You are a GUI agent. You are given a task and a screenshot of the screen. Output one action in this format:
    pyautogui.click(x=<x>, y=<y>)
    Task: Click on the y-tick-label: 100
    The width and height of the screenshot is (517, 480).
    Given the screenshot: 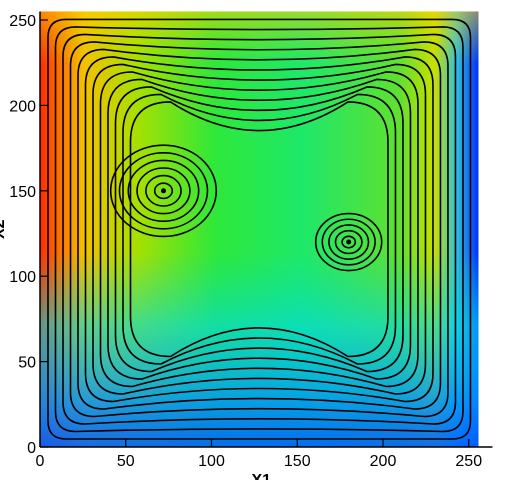 What is the action you would take?
    pyautogui.click(x=22, y=277)
    